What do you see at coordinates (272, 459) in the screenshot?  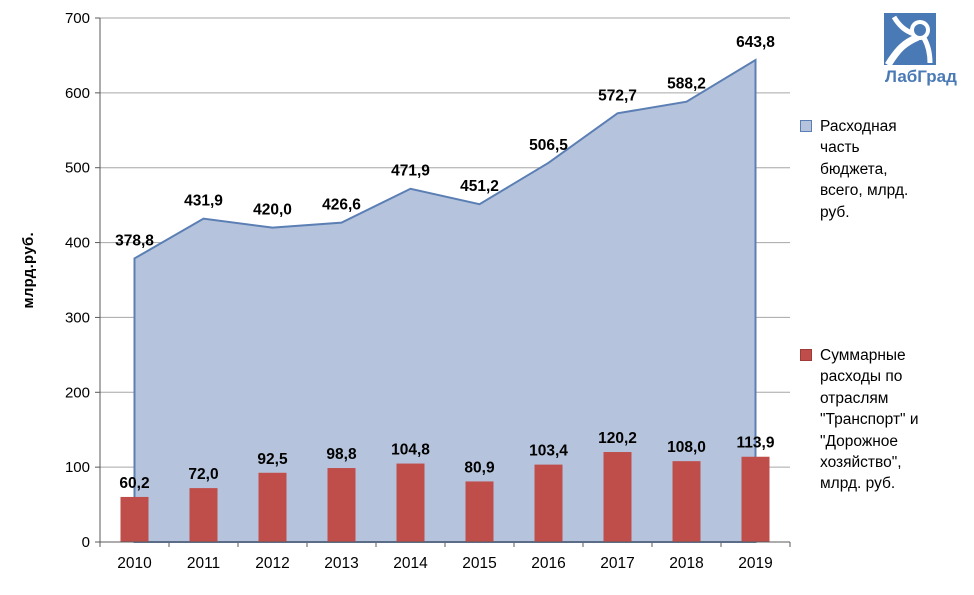 I see `svg-text: 92,5` at bounding box center [272, 459].